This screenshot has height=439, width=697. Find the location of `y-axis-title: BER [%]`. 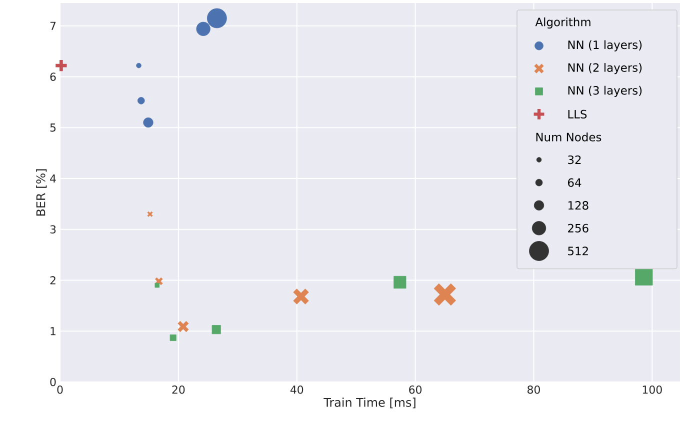

y-axis-title: BER [%] is located at coordinates (41, 192).